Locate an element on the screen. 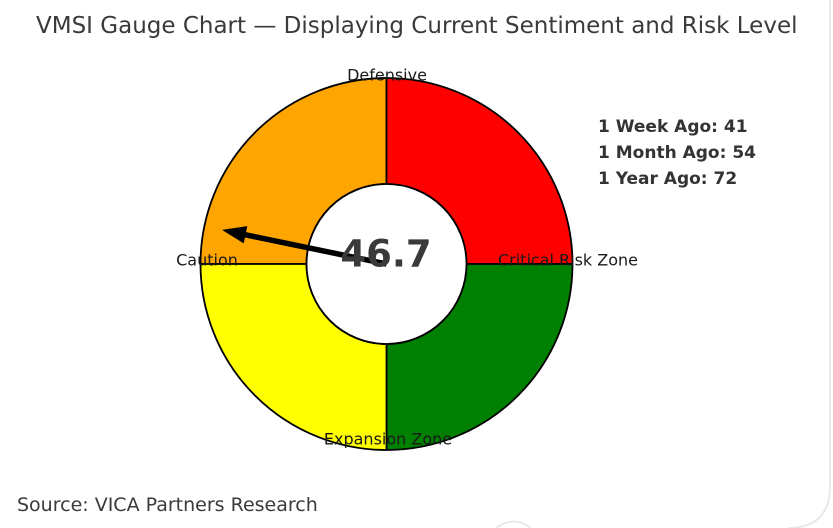  gauge-needle-shaft is located at coordinates (316, 249).